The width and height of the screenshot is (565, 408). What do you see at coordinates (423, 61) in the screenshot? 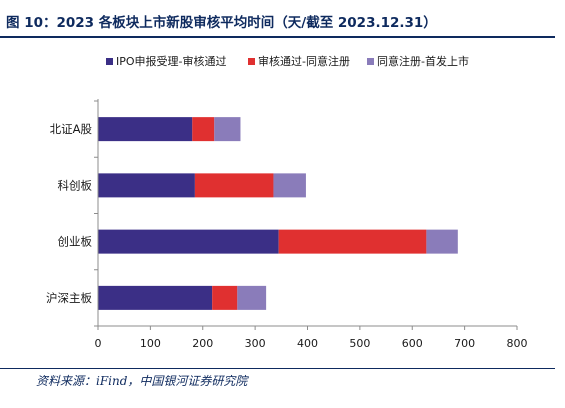
I see `legend-label-3: 同意注册-首发上市` at bounding box center [423, 61].